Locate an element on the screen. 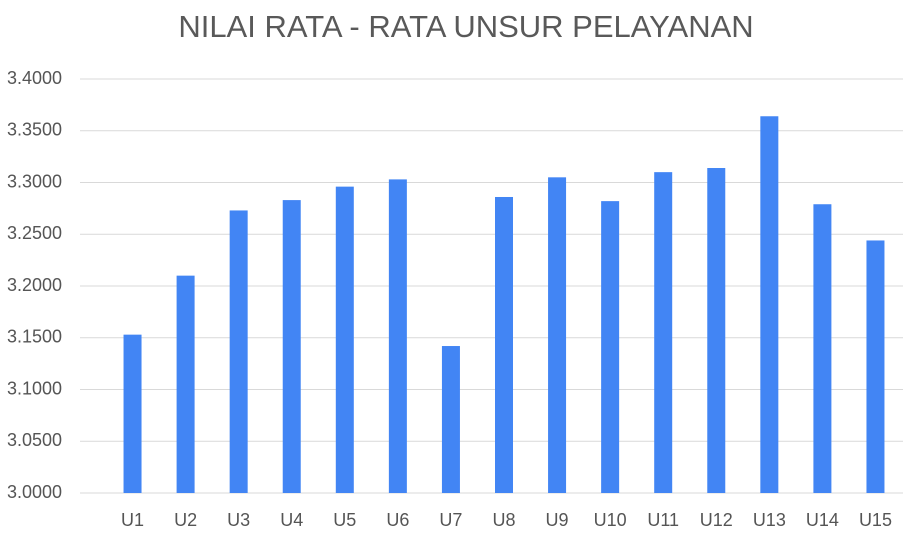 The image size is (903, 546). x-tick-label: U12 is located at coordinates (716, 520).